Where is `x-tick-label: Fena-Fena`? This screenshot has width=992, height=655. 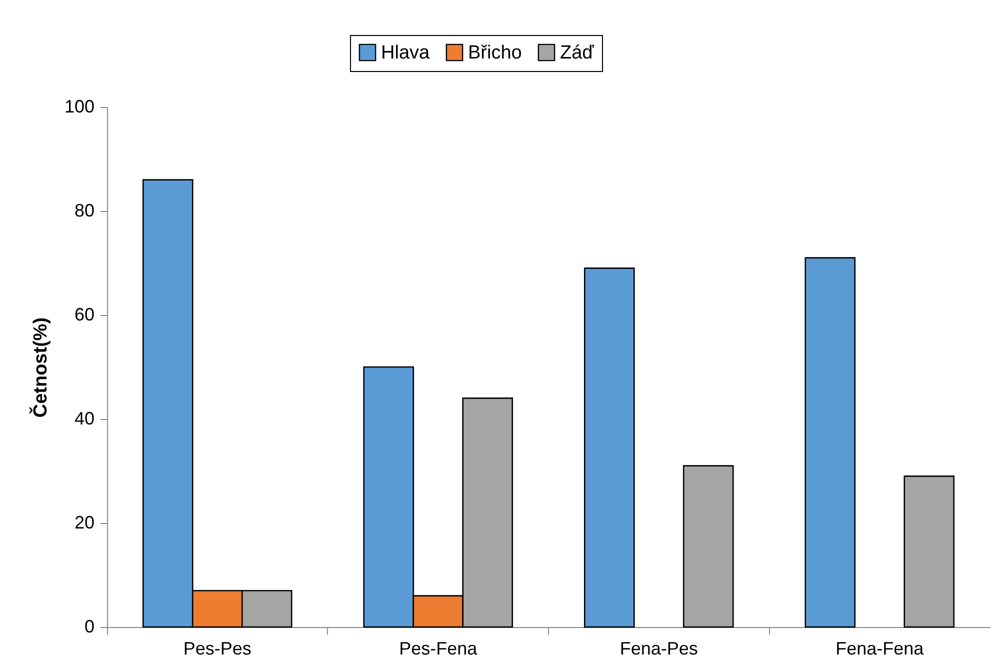 x-tick-label: Fena-Fena is located at coordinates (880, 646).